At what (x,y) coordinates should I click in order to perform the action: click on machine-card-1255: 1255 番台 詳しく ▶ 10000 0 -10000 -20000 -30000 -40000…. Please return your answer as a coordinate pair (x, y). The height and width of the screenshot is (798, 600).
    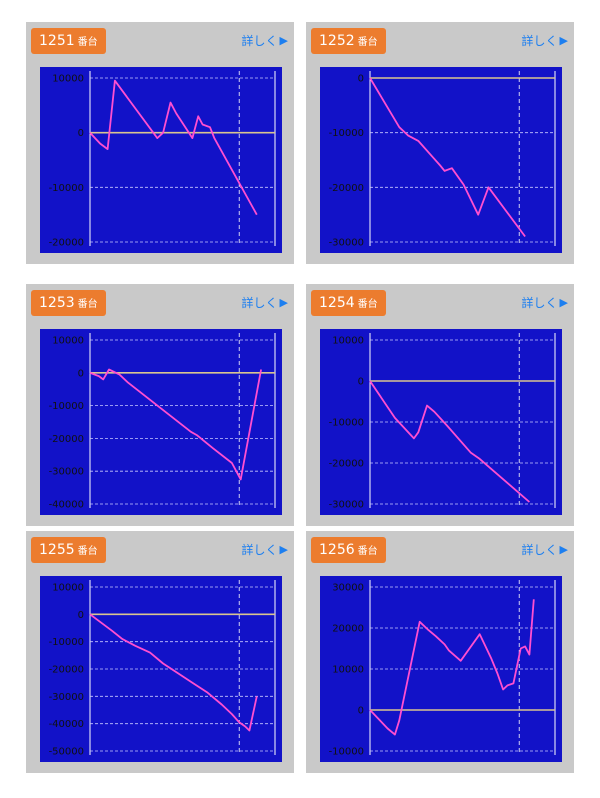
    Looking at the image, I should click on (160, 652).